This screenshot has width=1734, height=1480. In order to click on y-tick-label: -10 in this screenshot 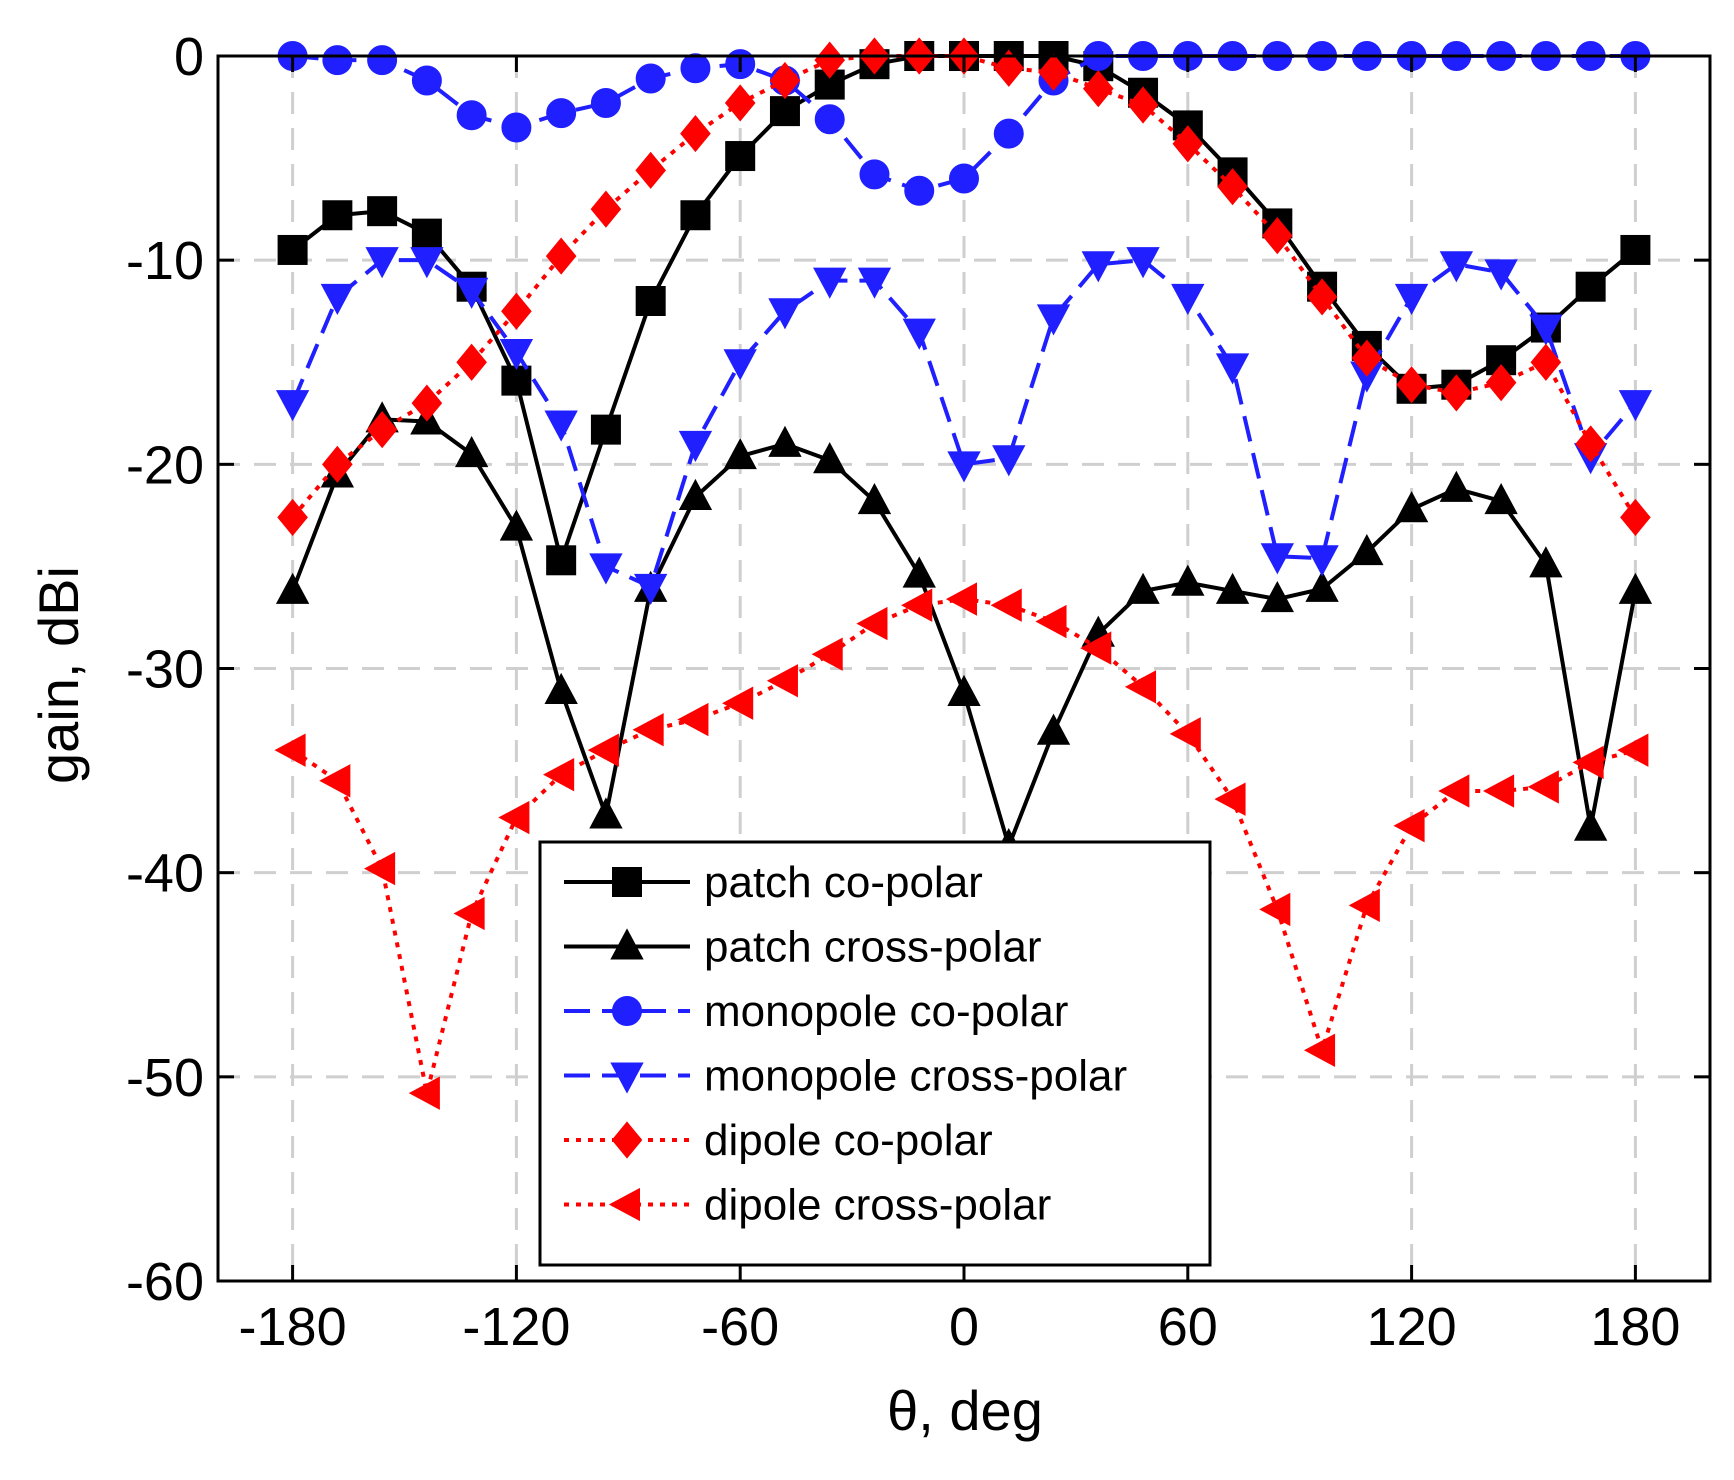, I will do `click(165, 261)`.